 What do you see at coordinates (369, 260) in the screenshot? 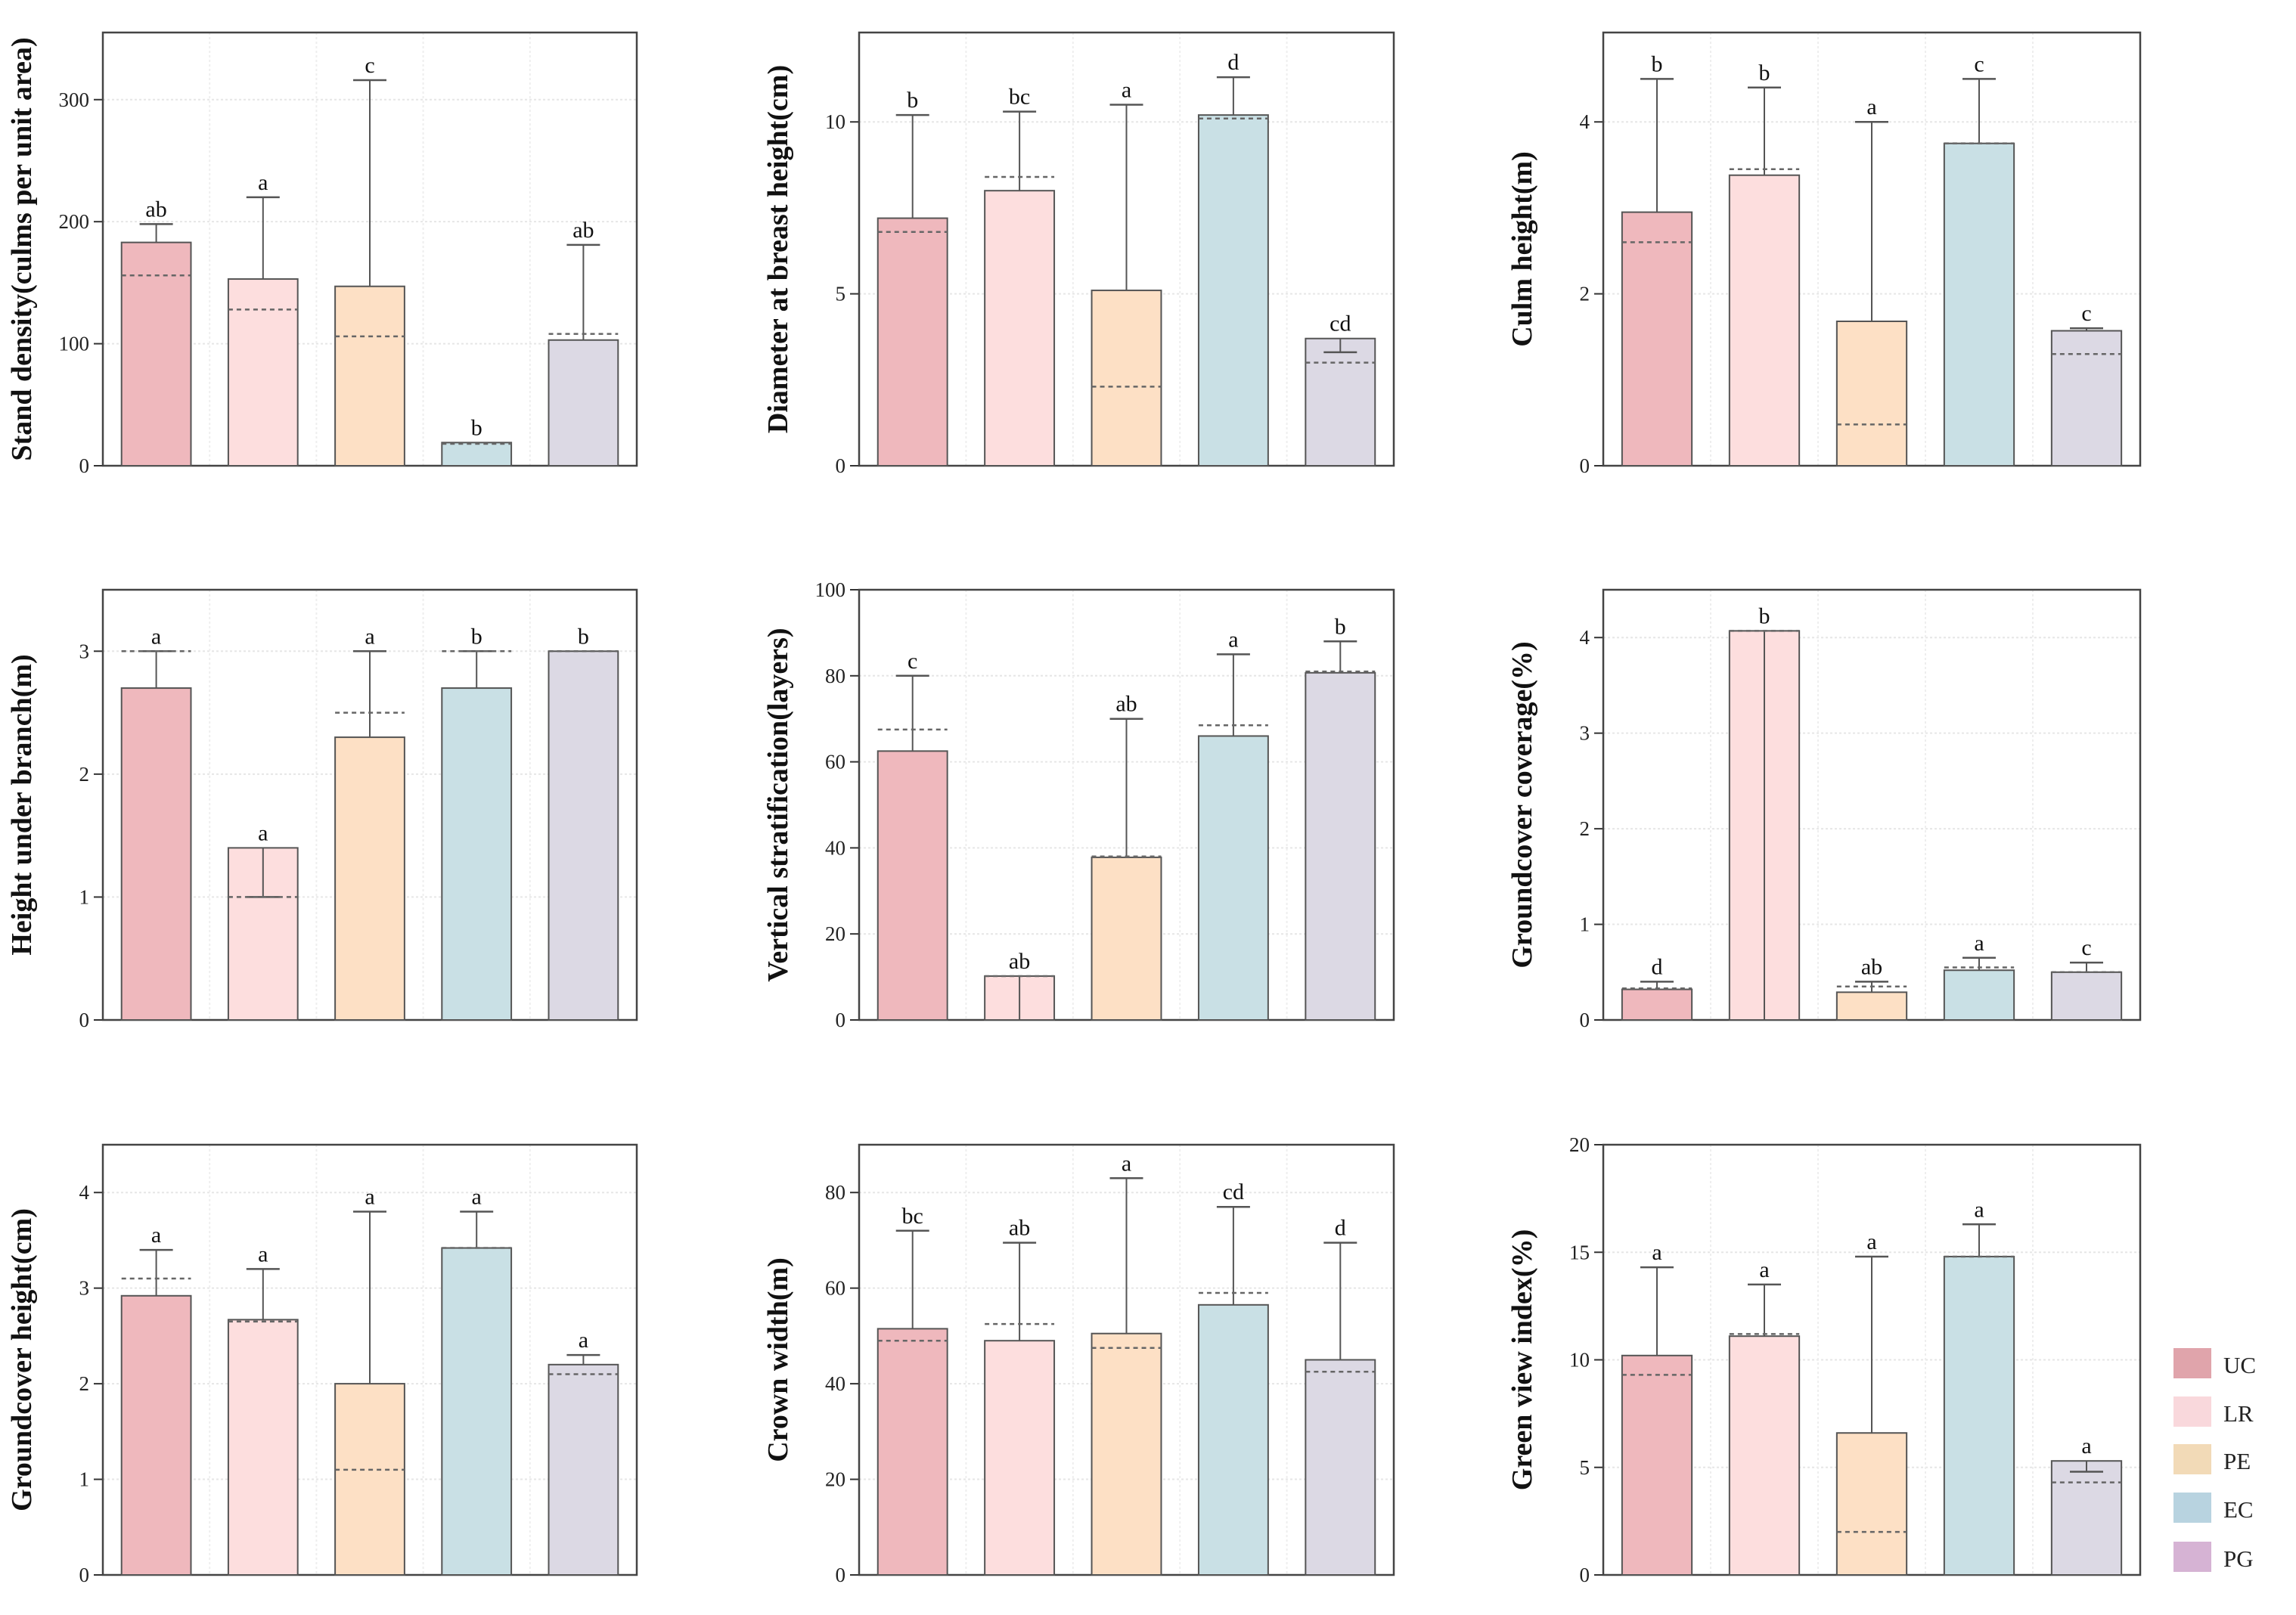
I see `bar-group-pe: c` at bounding box center [369, 260].